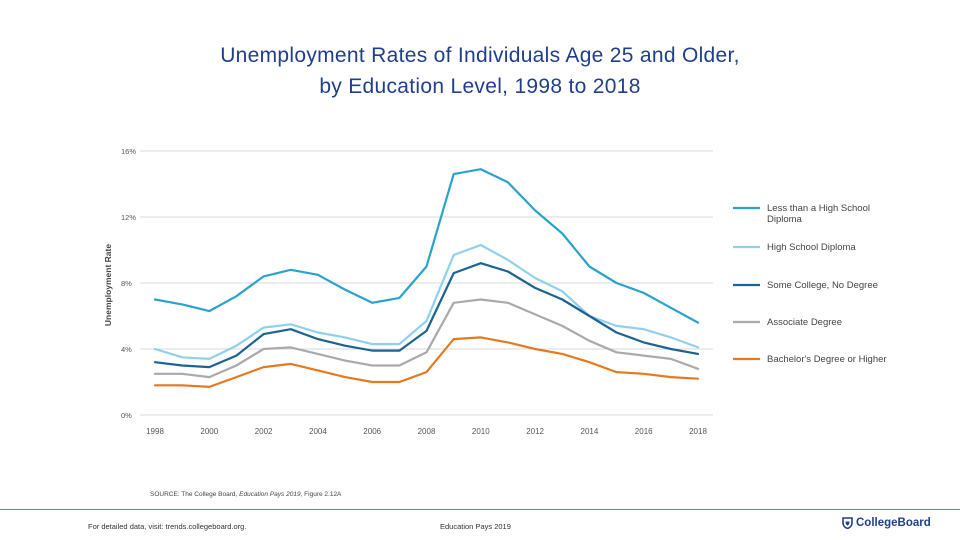 Image resolution: width=960 pixels, height=540 pixels. I want to click on chart-title-line-2: by Education Level, 1998 to 2018, so click(480, 86).